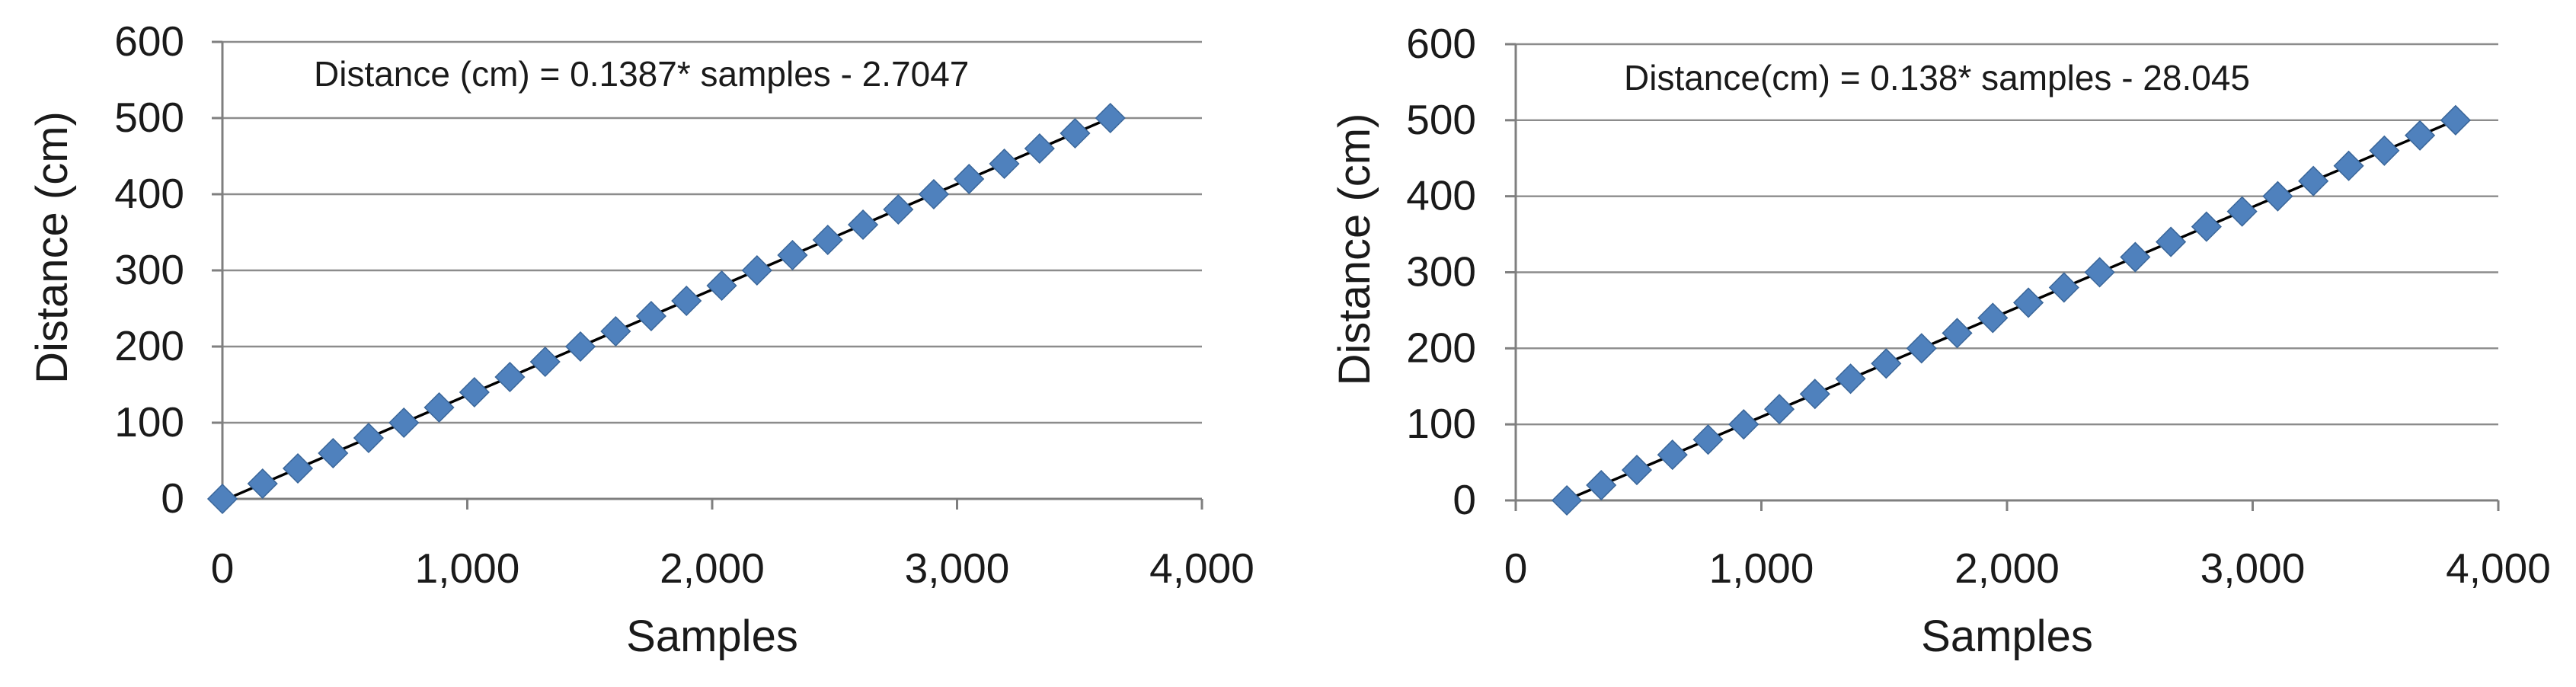 Image resolution: width=2576 pixels, height=687 pixels. What do you see at coordinates (1441, 423) in the screenshot?
I see `y-tick-label-right-100: 100` at bounding box center [1441, 423].